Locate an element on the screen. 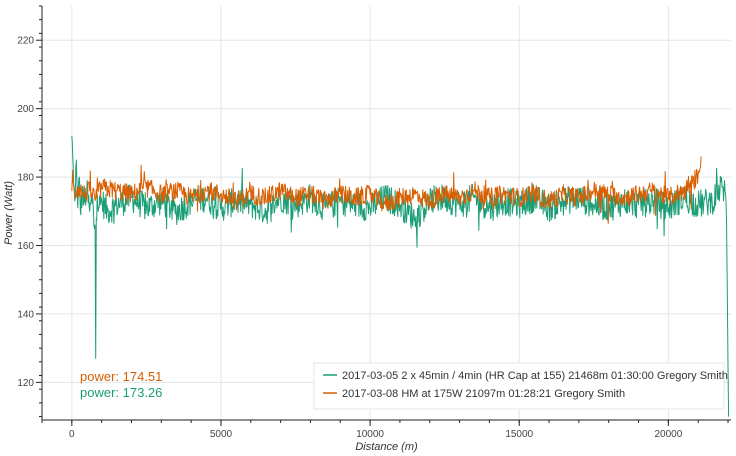 This screenshot has height=456, width=736. y-tick-label: 220 is located at coordinates (25, 41).